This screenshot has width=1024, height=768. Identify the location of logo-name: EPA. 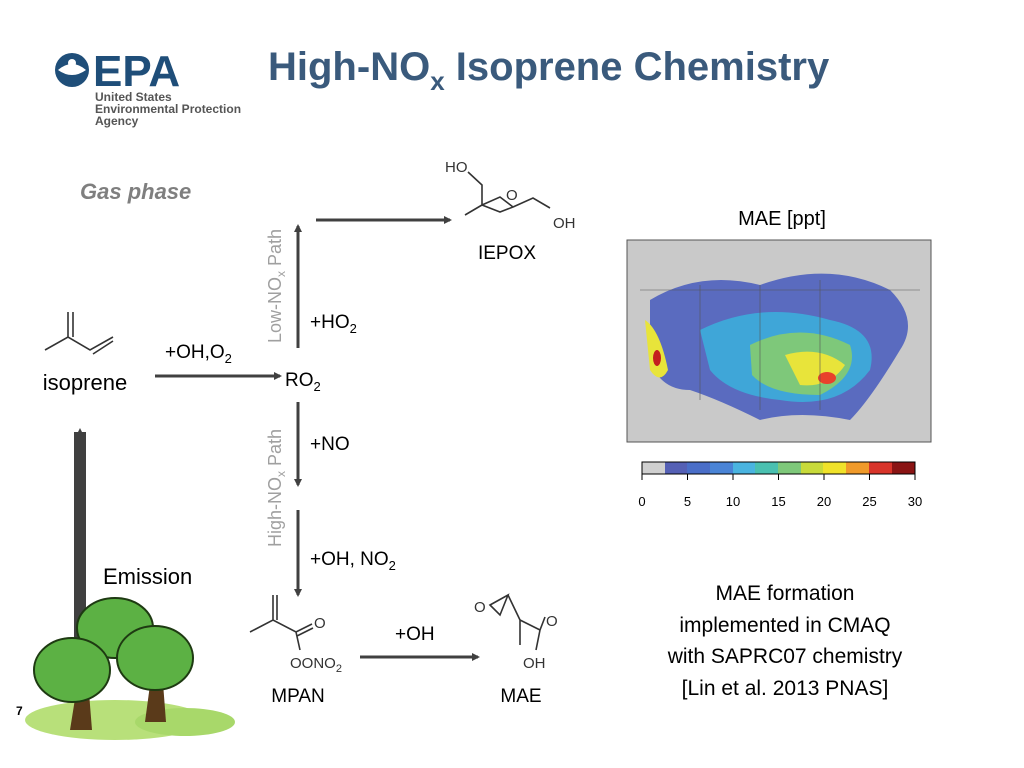
(136, 71).